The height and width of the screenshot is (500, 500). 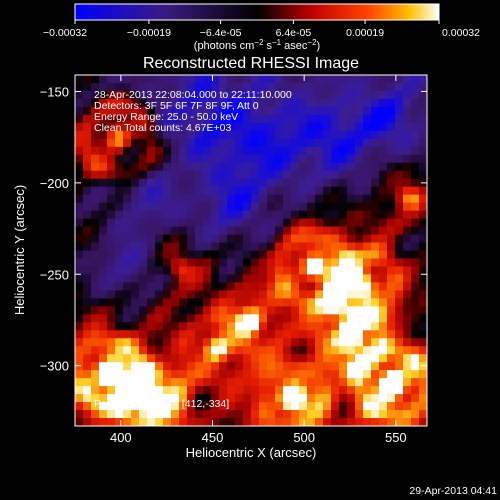 I want to click on colorbar-tick-label: −6.4e-05, so click(x=221, y=33).